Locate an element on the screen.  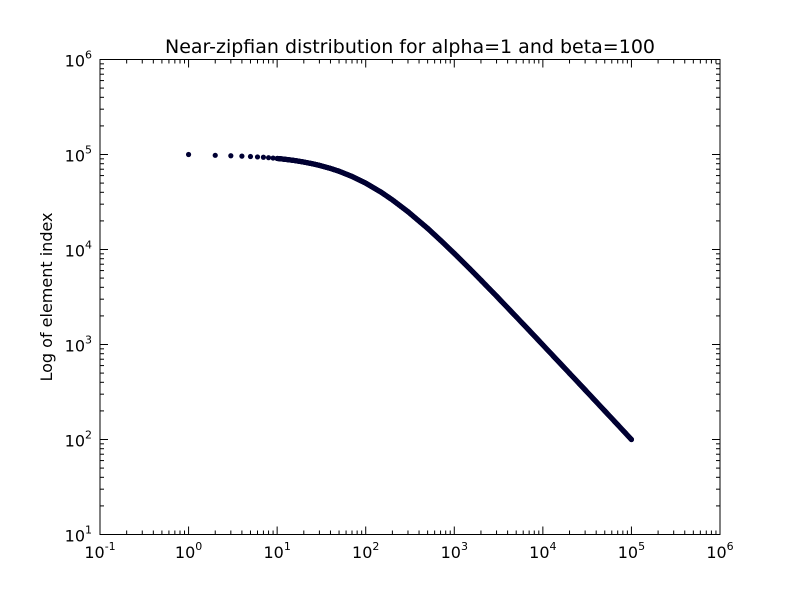
y-tick-label-exponent: 3 is located at coordinates (88, 340).